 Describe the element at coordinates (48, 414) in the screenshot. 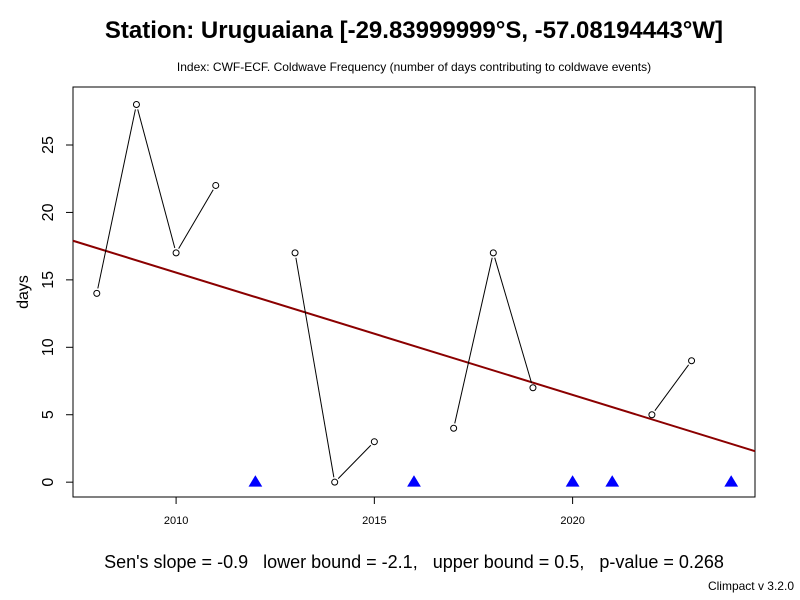

I see `y-tick-label: 5` at that location.